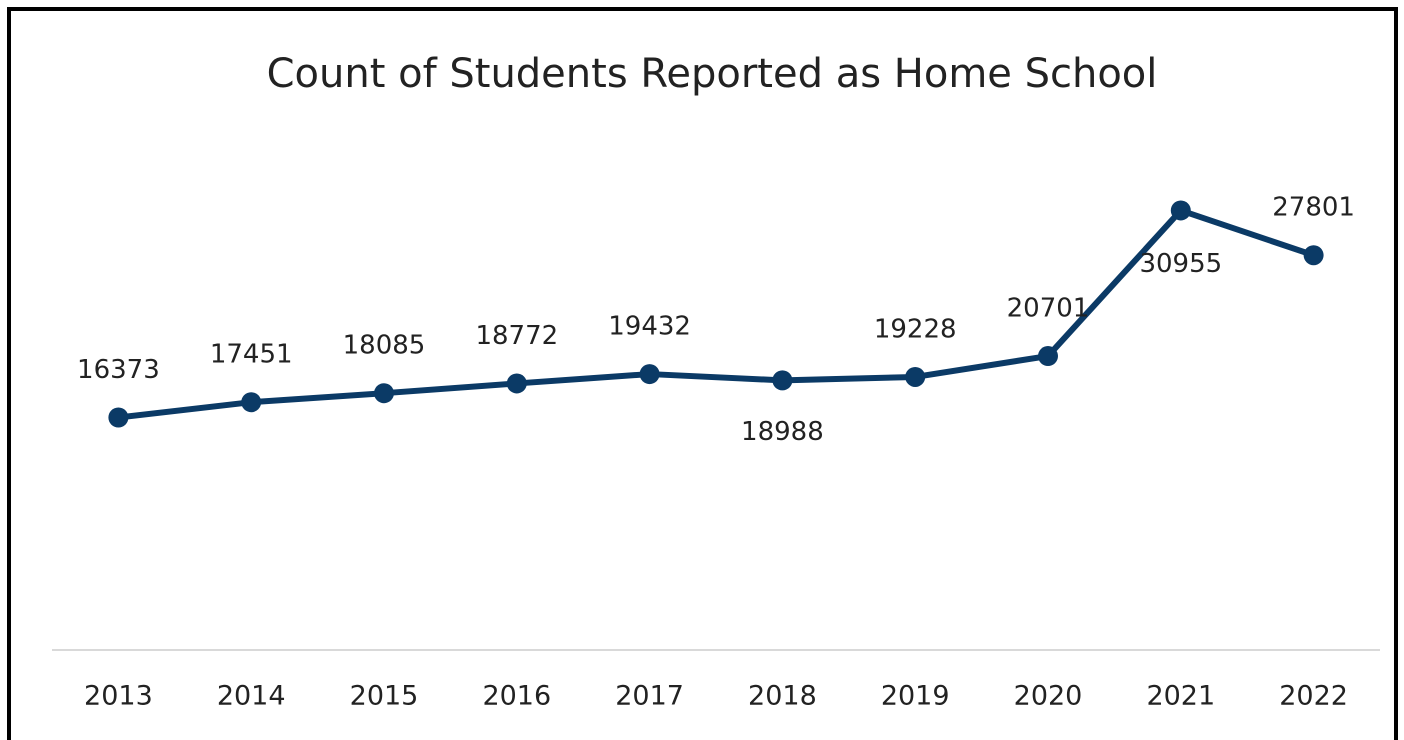  Describe the element at coordinates (915, 329) in the screenshot. I see `data-label: 19228` at that location.